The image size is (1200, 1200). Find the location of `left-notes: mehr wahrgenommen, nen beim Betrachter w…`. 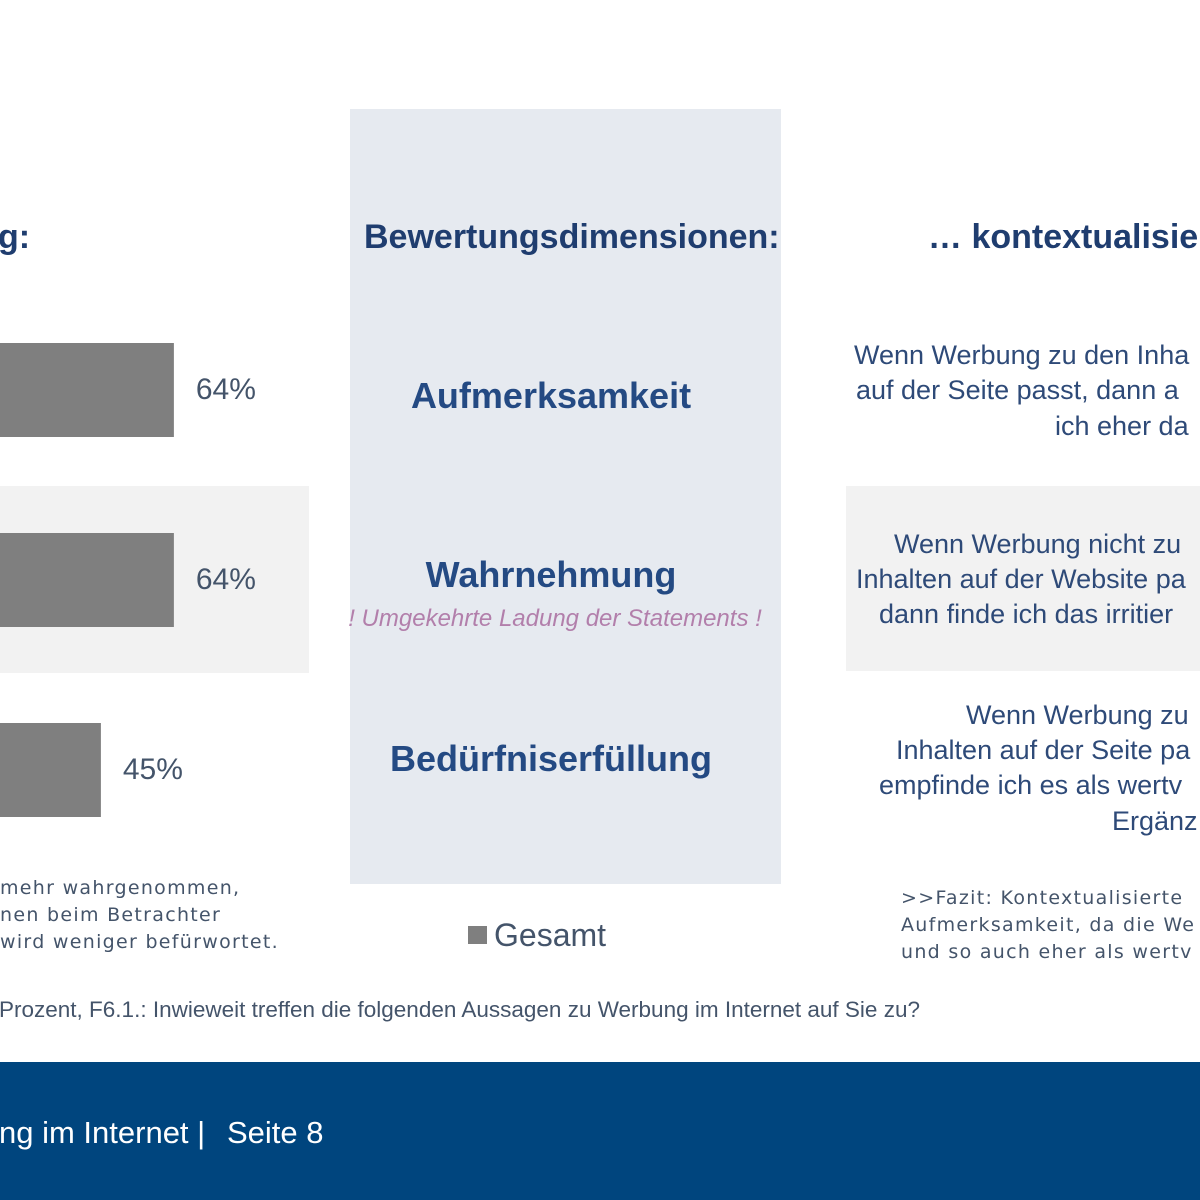

left-notes: mehr wahrgenommen, nen beim Betrachter w… is located at coordinates (139, 915).